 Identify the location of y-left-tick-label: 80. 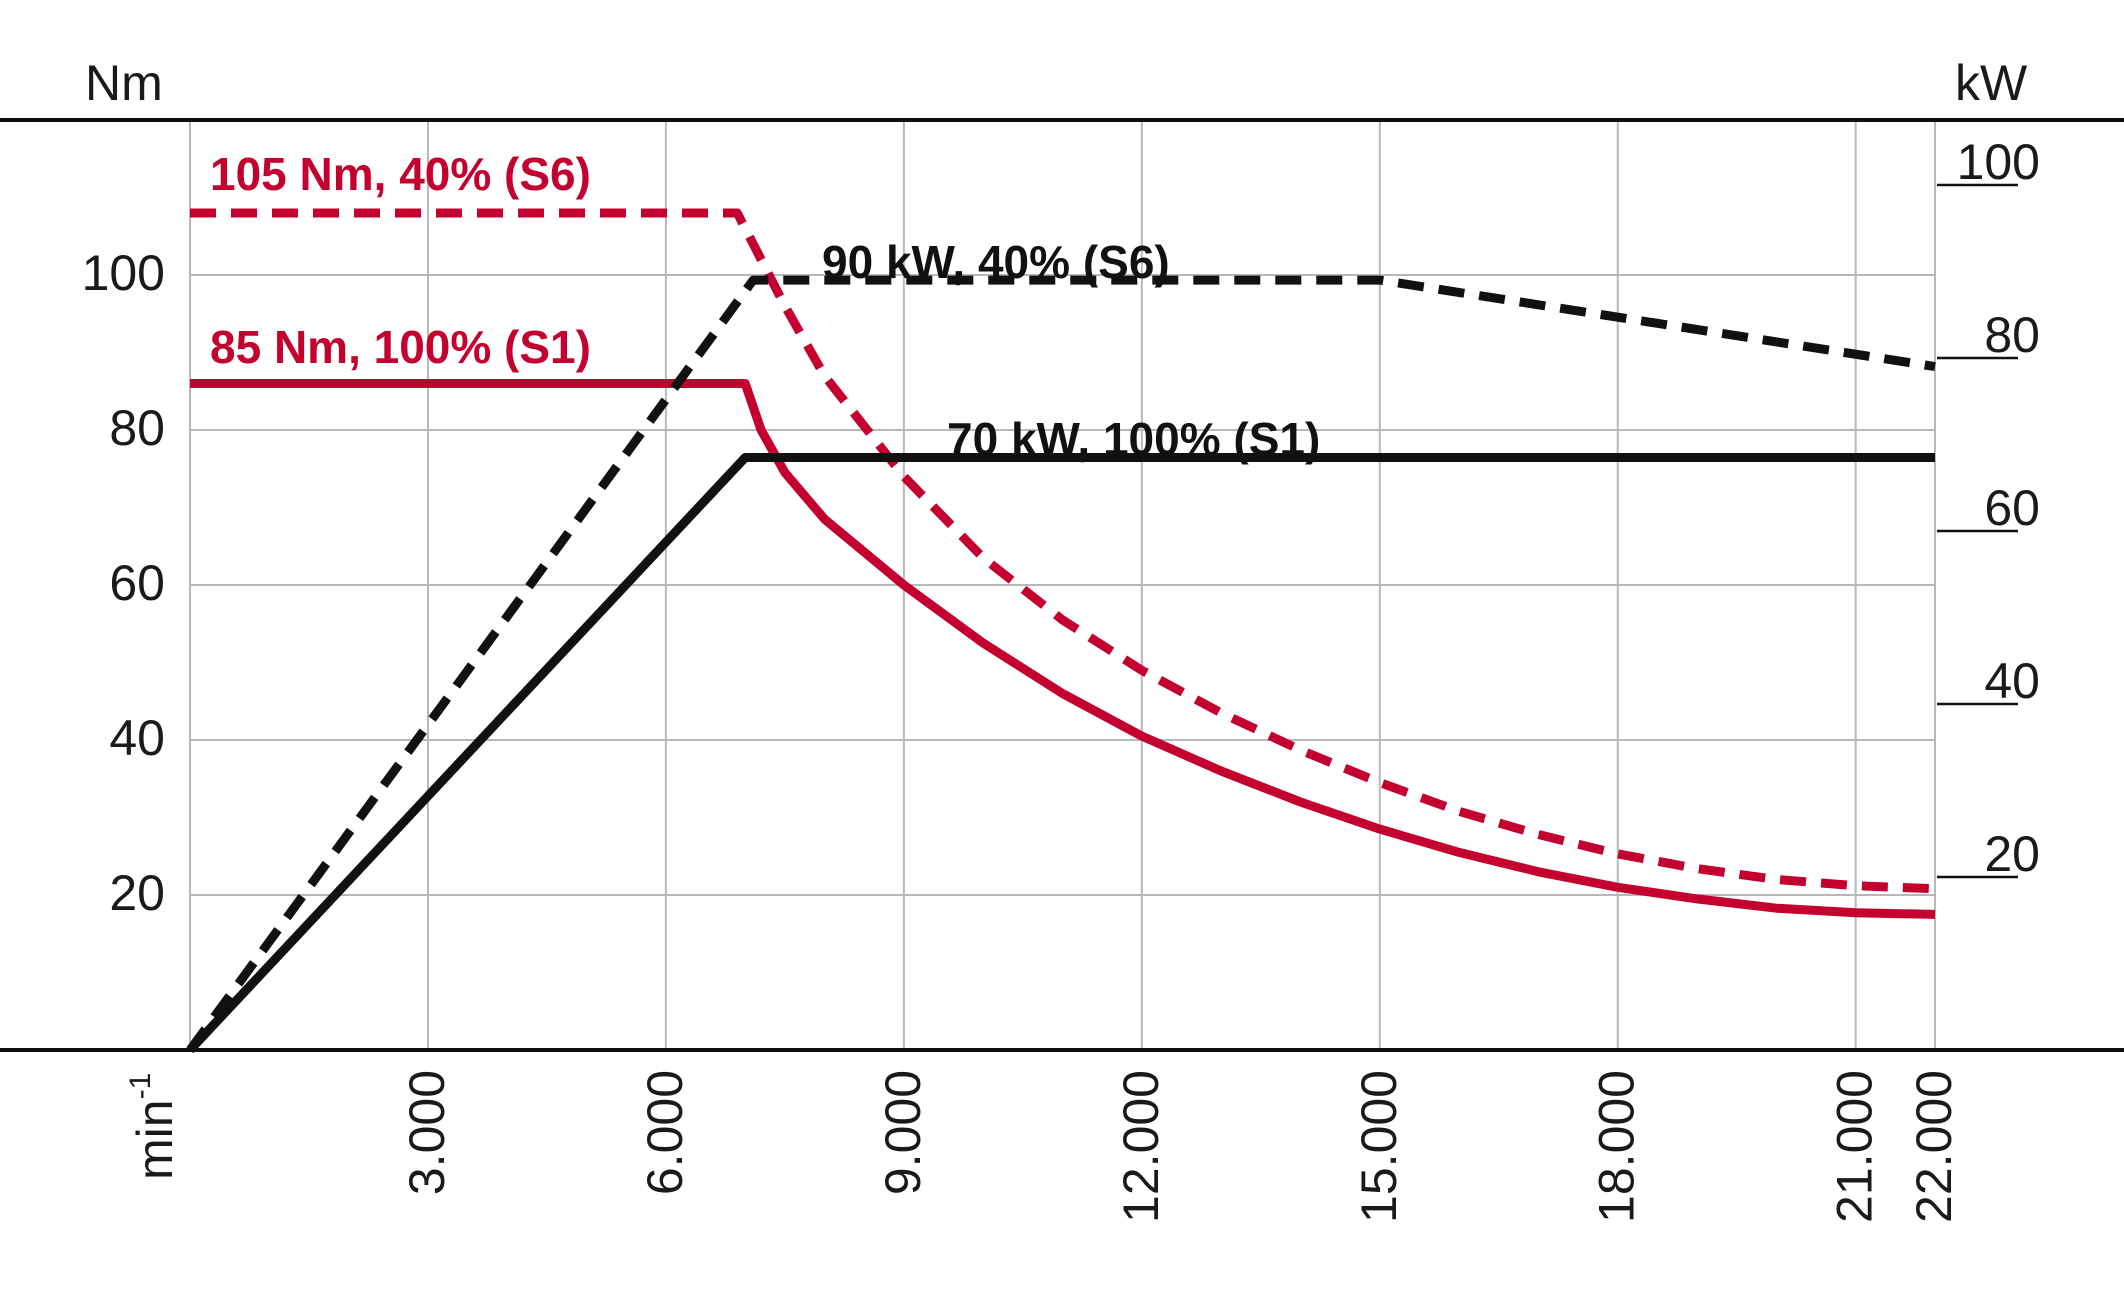
(137, 428).